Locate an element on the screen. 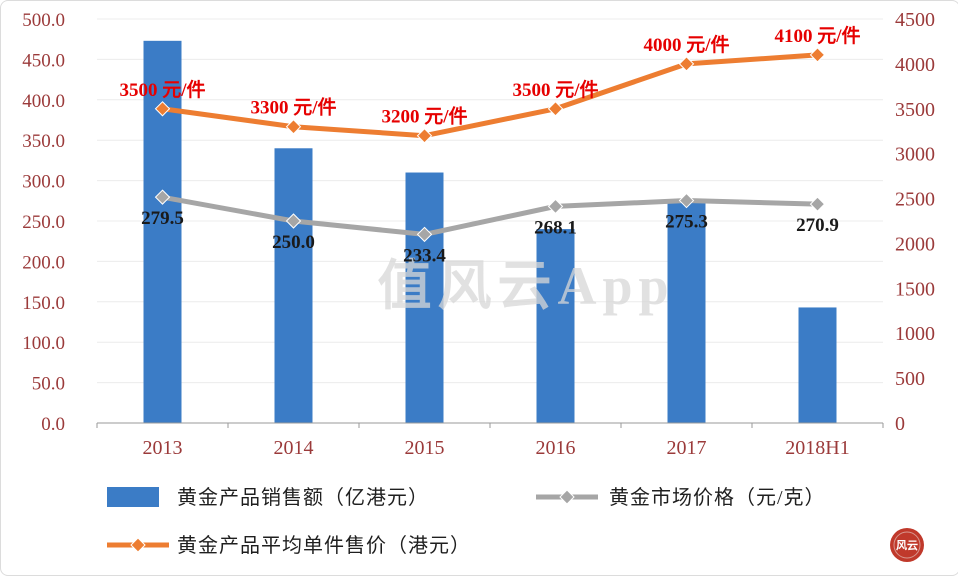 Image resolution: width=958 pixels, height=576 pixels. value-label: 279.5 is located at coordinates (162, 218).